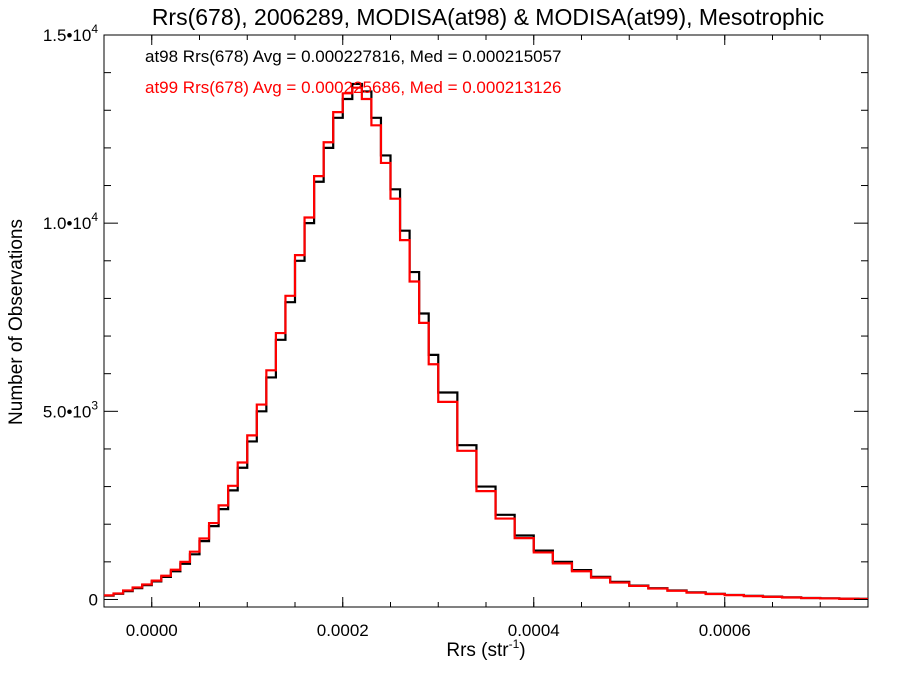 The width and height of the screenshot is (900, 675). Describe the element at coordinates (725, 630) in the screenshot. I see `x-tick-label: 0.0006` at that location.